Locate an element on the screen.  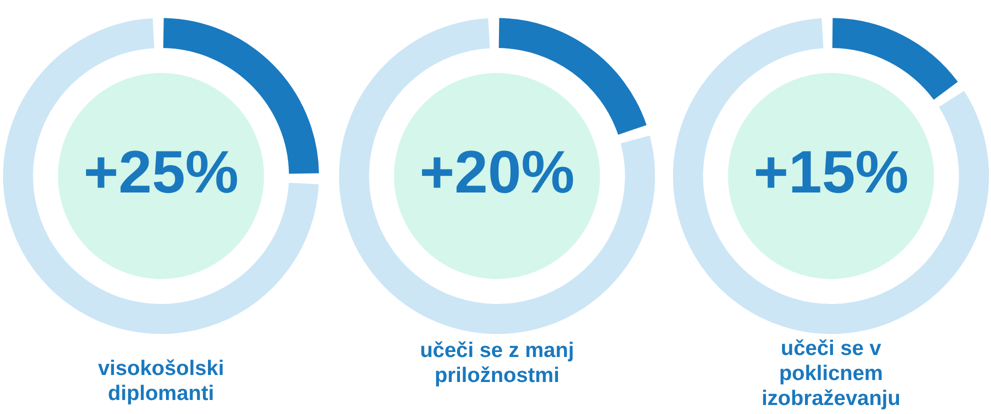
text: +20% is located at coordinates (497, 172).